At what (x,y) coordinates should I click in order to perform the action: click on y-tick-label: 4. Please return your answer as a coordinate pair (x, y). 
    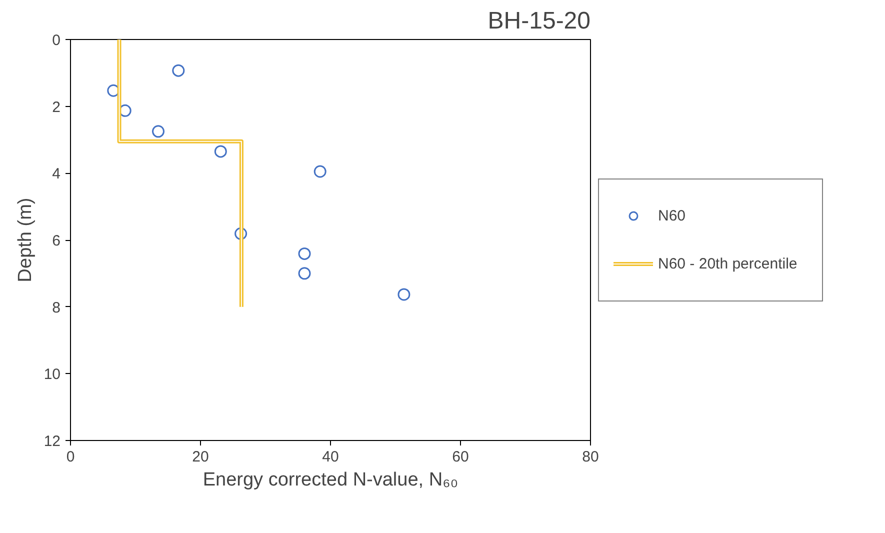
    Looking at the image, I should click on (56, 174).